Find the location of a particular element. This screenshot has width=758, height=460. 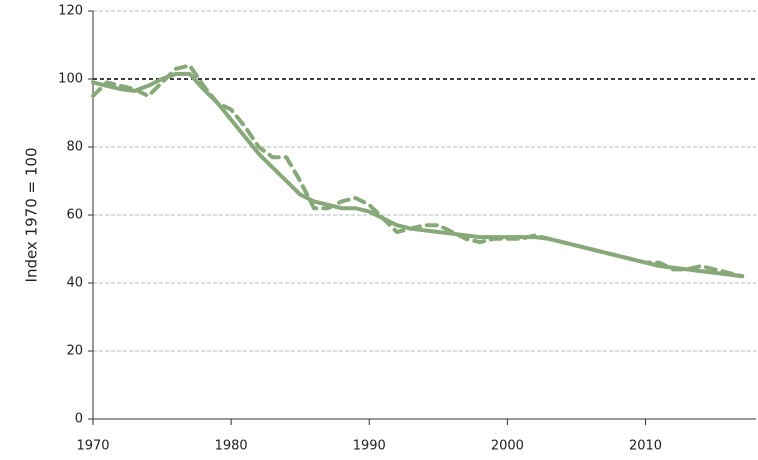

x-tick-label: 1970 is located at coordinates (92, 446).